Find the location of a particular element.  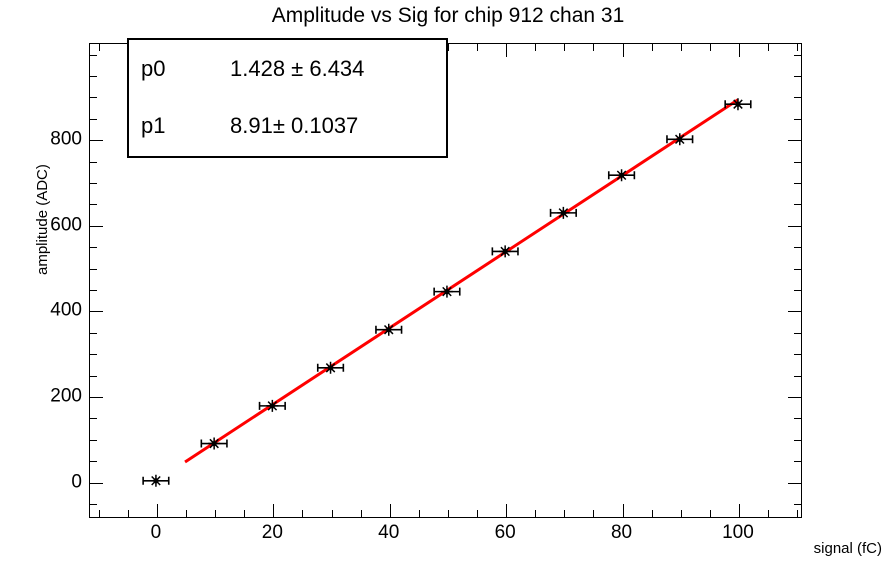

y-axis-tick-label: 600 is located at coordinates (66, 225).